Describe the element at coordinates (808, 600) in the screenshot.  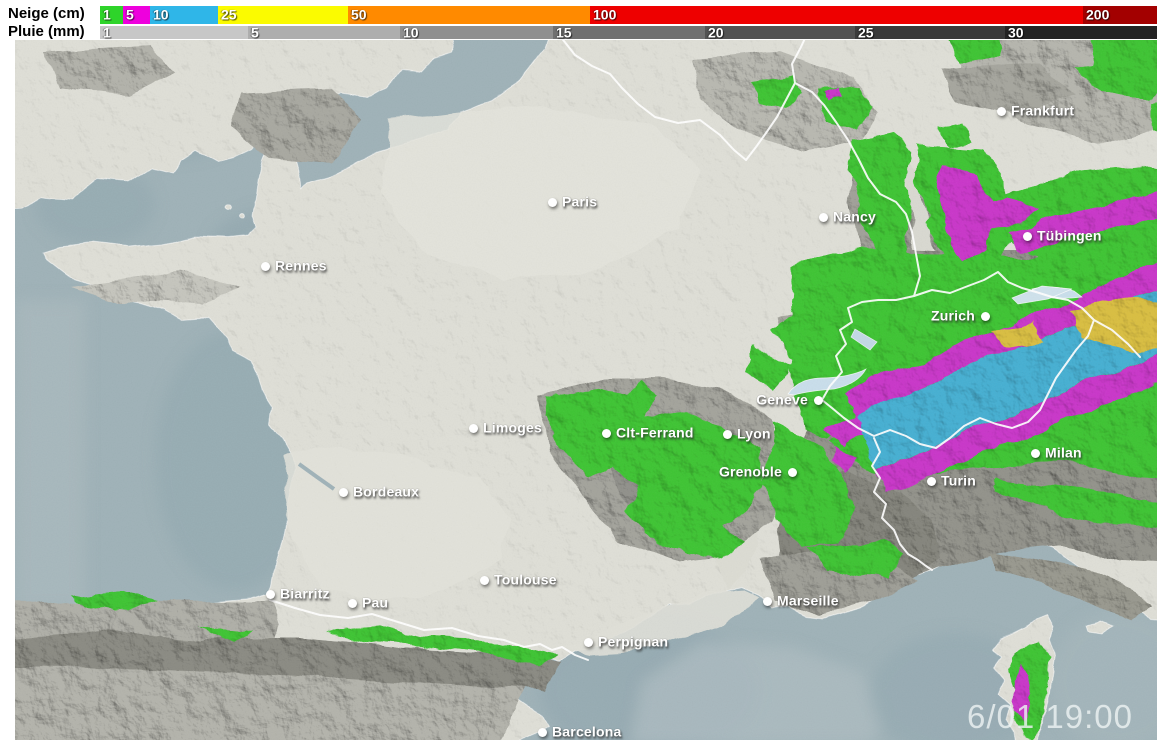
I see `city-label: Marseille` at that location.